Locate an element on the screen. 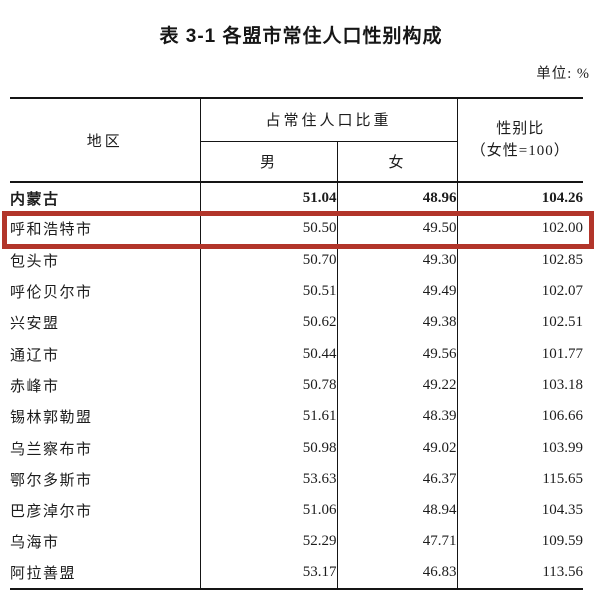  table-row: 赤峰市 50.78 49.22 103.18 is located at coordinates (297, 385).